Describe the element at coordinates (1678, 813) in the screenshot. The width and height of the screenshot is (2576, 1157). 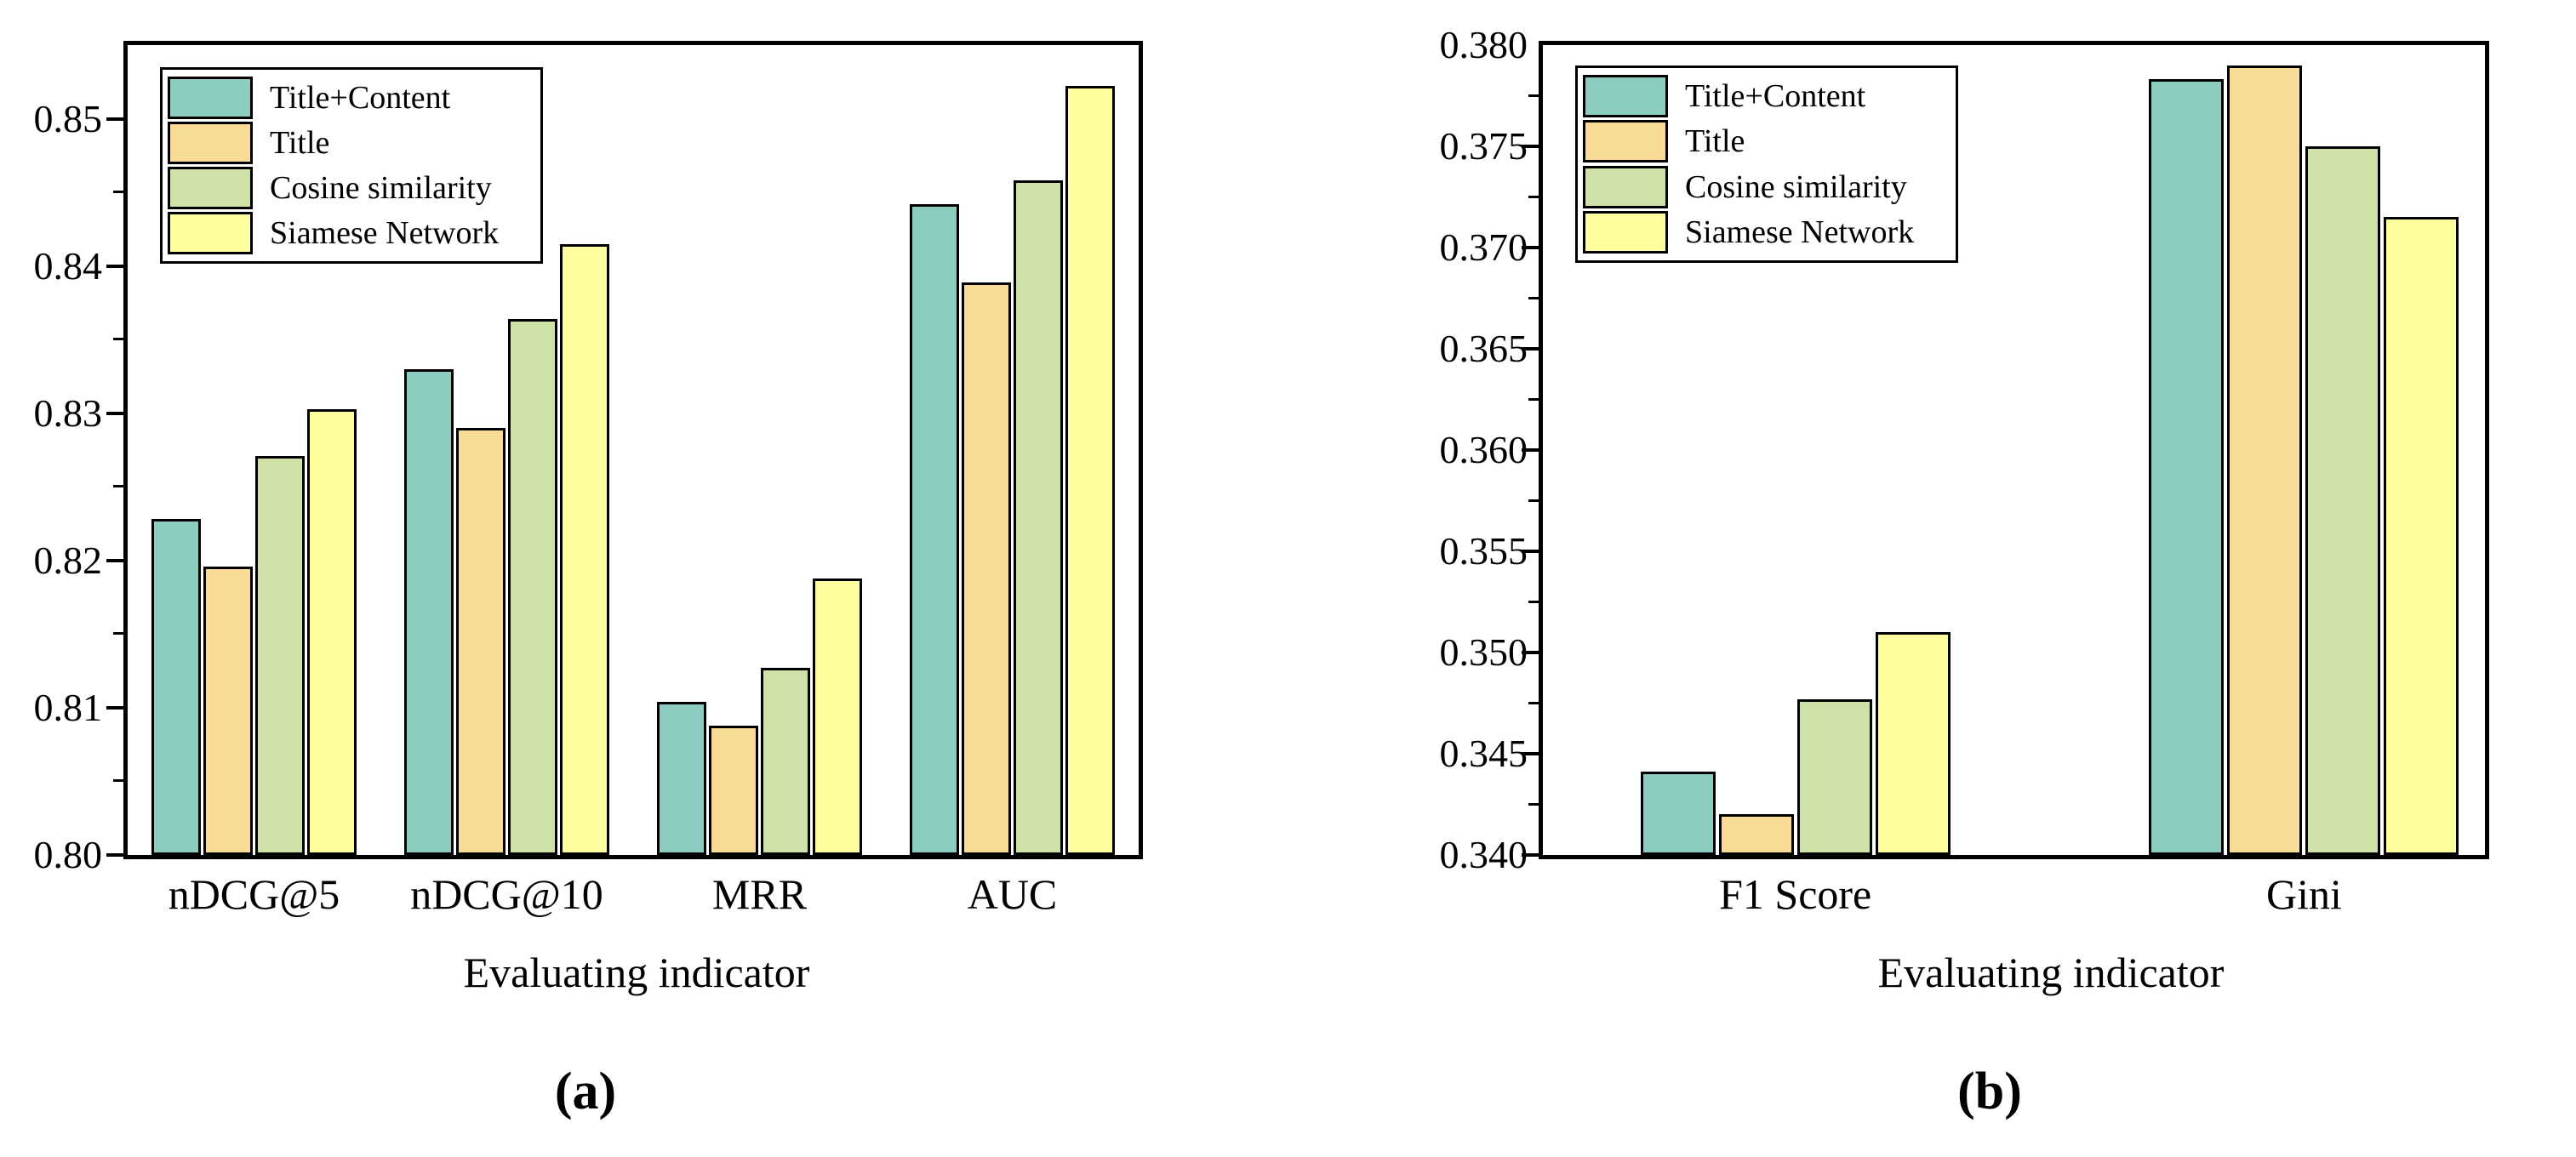
I see `bar-title-content-f1-score` at that location.